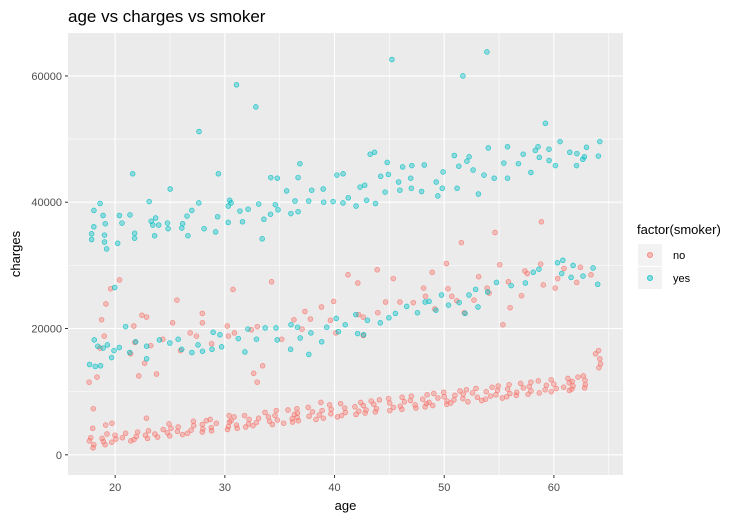 The height and width of the screenshot is (520, 756). What do you see at coordinates (225, 488) in the screenshot?
I see `x-tick-label: 30` at bounding box center [225, 488].